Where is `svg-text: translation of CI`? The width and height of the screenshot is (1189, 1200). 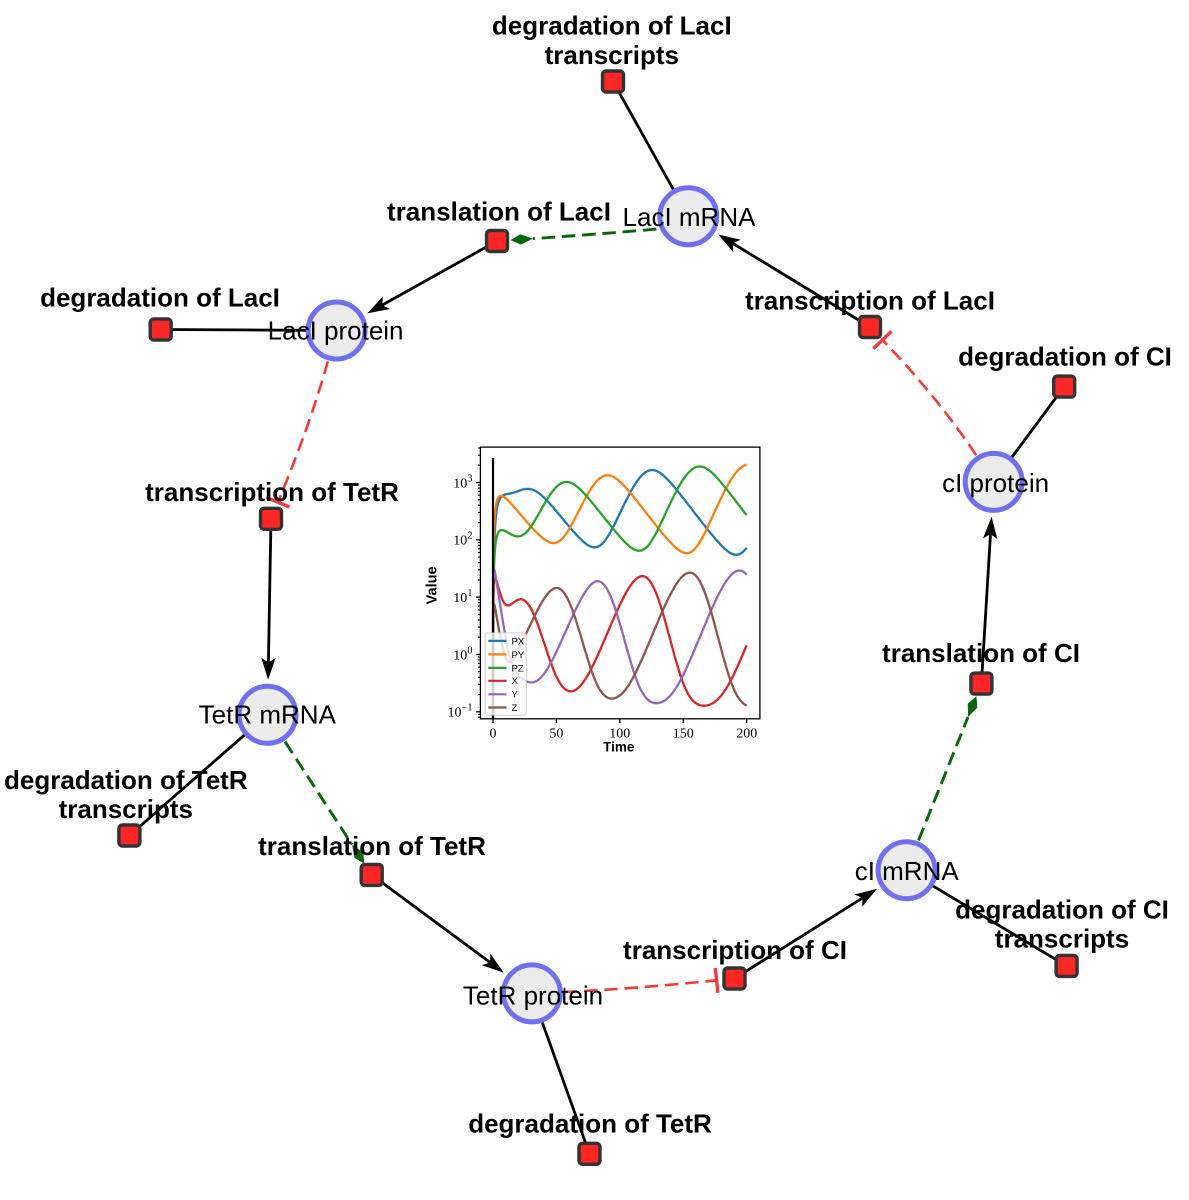
svg-text: translation of CI is located at coordinates (981, 653).